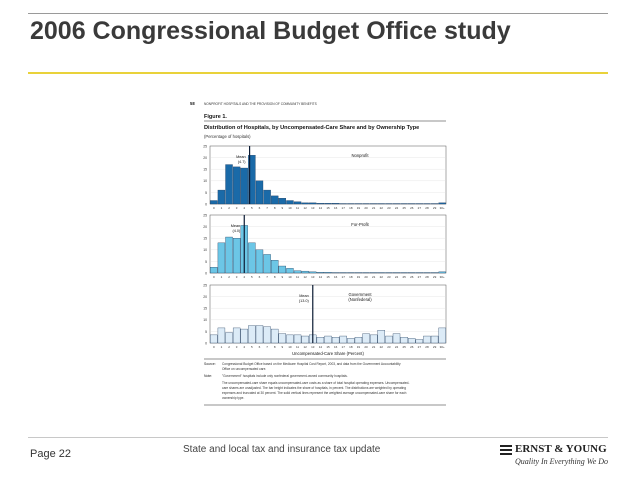 This screenshot has height=479, width=638. What do you see at coordinates (192, 103) in the screenshot?
I see `running-head-page: 58` at bounding box center [192, 103].